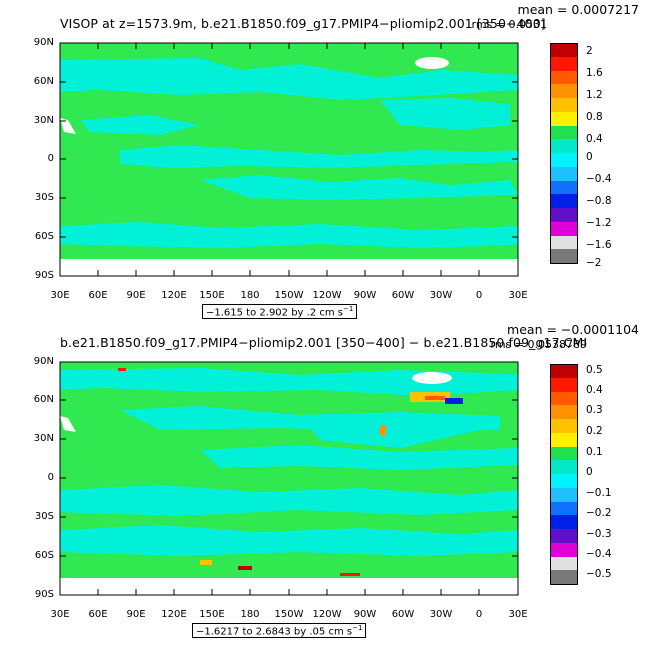  I want to click on x-label: 0, so click(479, 295).